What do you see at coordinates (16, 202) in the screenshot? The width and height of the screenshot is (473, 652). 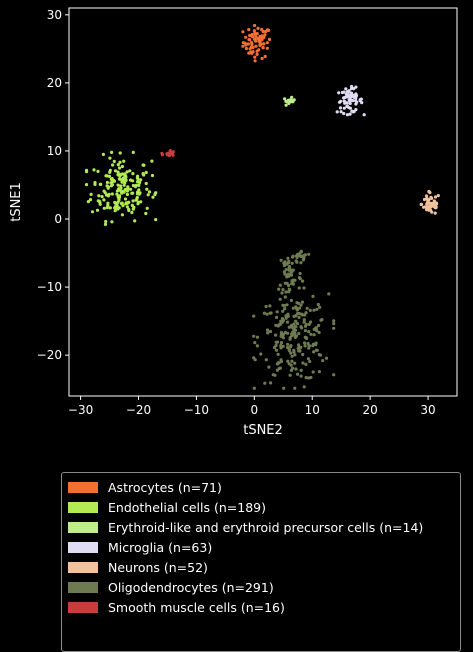 I see `y-axis-label: tSNE1` at bounding box center [16, 202].